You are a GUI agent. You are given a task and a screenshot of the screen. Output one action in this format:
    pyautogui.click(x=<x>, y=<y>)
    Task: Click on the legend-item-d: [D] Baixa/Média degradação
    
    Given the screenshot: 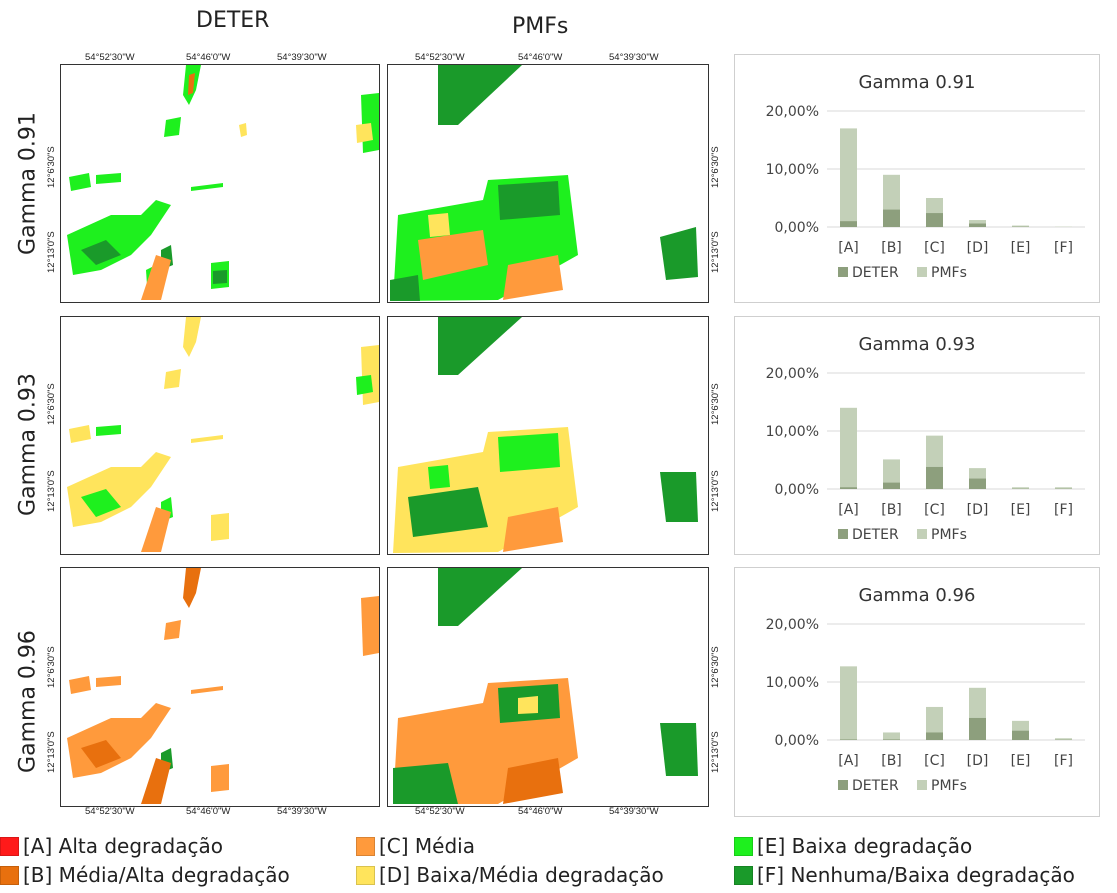 What is the action you would take?
    pyautogui.click(x=510, y=875)
    